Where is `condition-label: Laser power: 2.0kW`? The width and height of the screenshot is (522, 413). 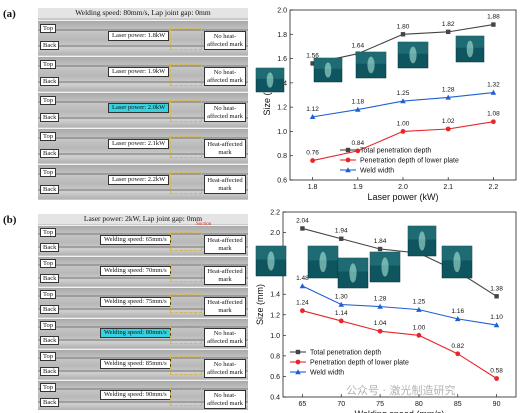 condition-label: Laser power: 2.0kW is located at coordinates (139, 108).